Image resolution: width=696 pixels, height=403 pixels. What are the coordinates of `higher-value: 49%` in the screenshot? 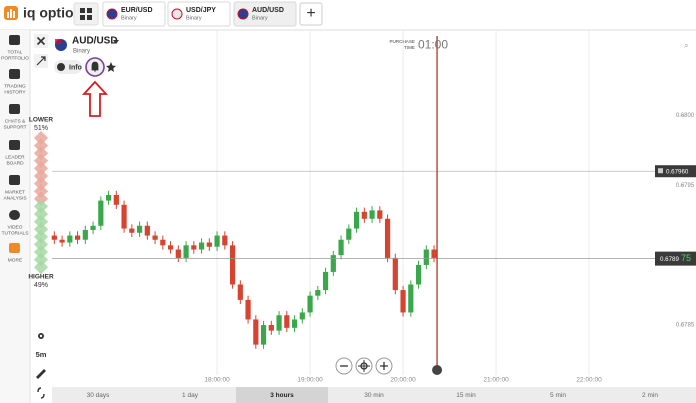 It's located at (41, 285).